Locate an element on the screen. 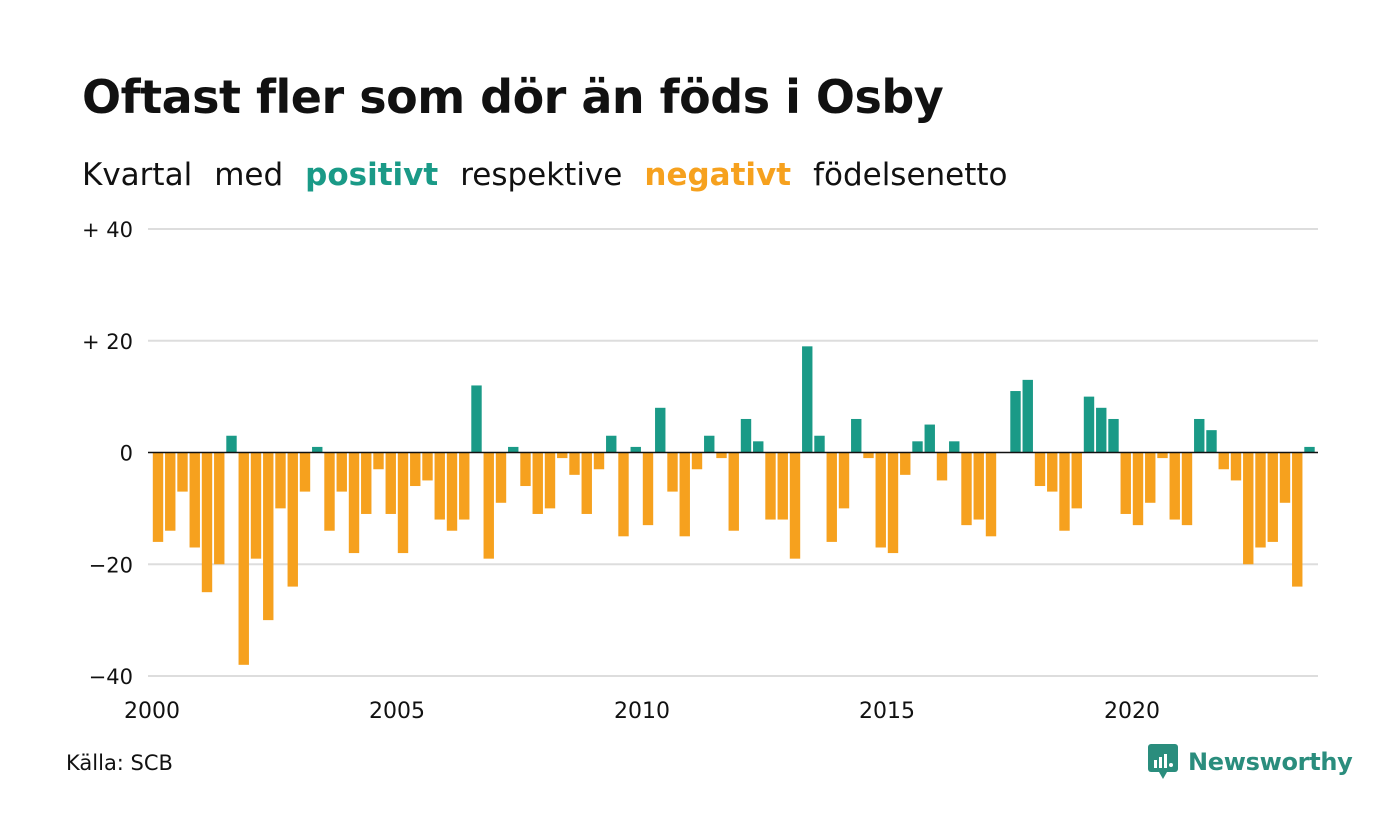 The height and width of the screenshot is (840, 1400). source-note: Källa: SCB is located at coordinates (119, 763).